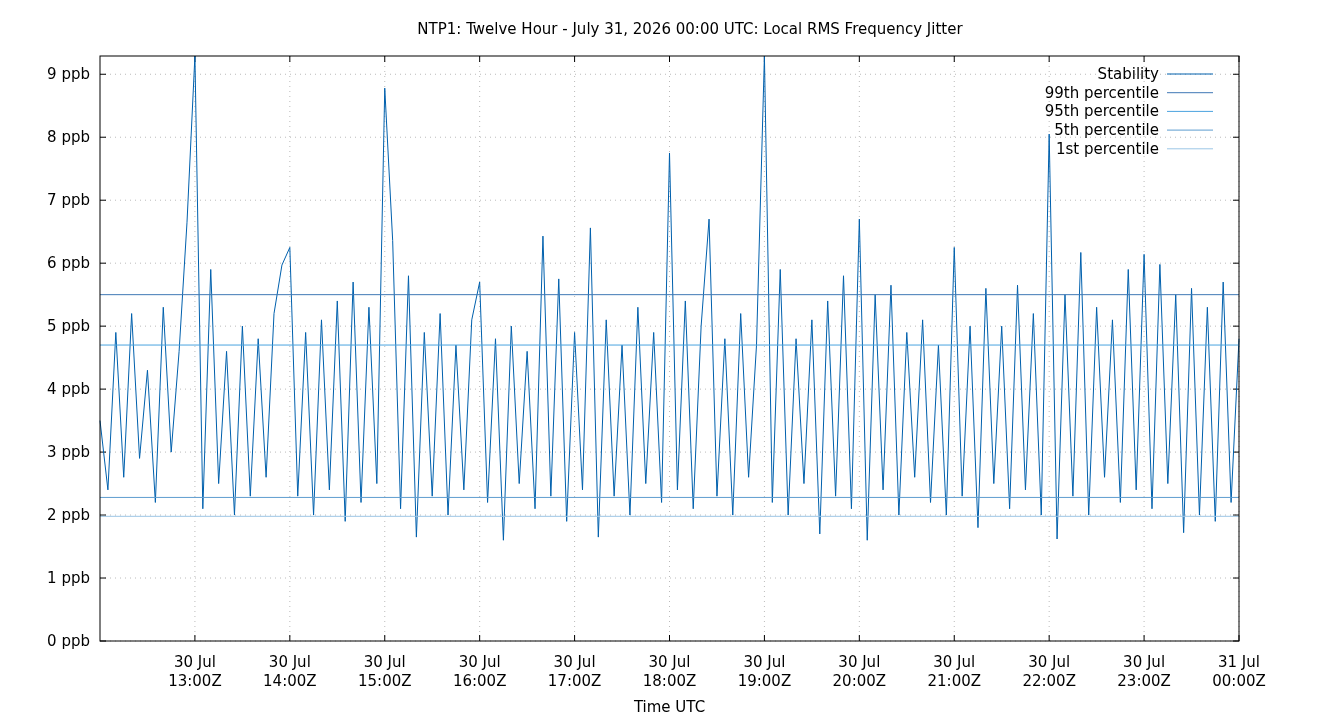 The height and width of the screenshot is (720, 1340). I want to click on y-tick-label: 9 ppb, so click(68, 74).